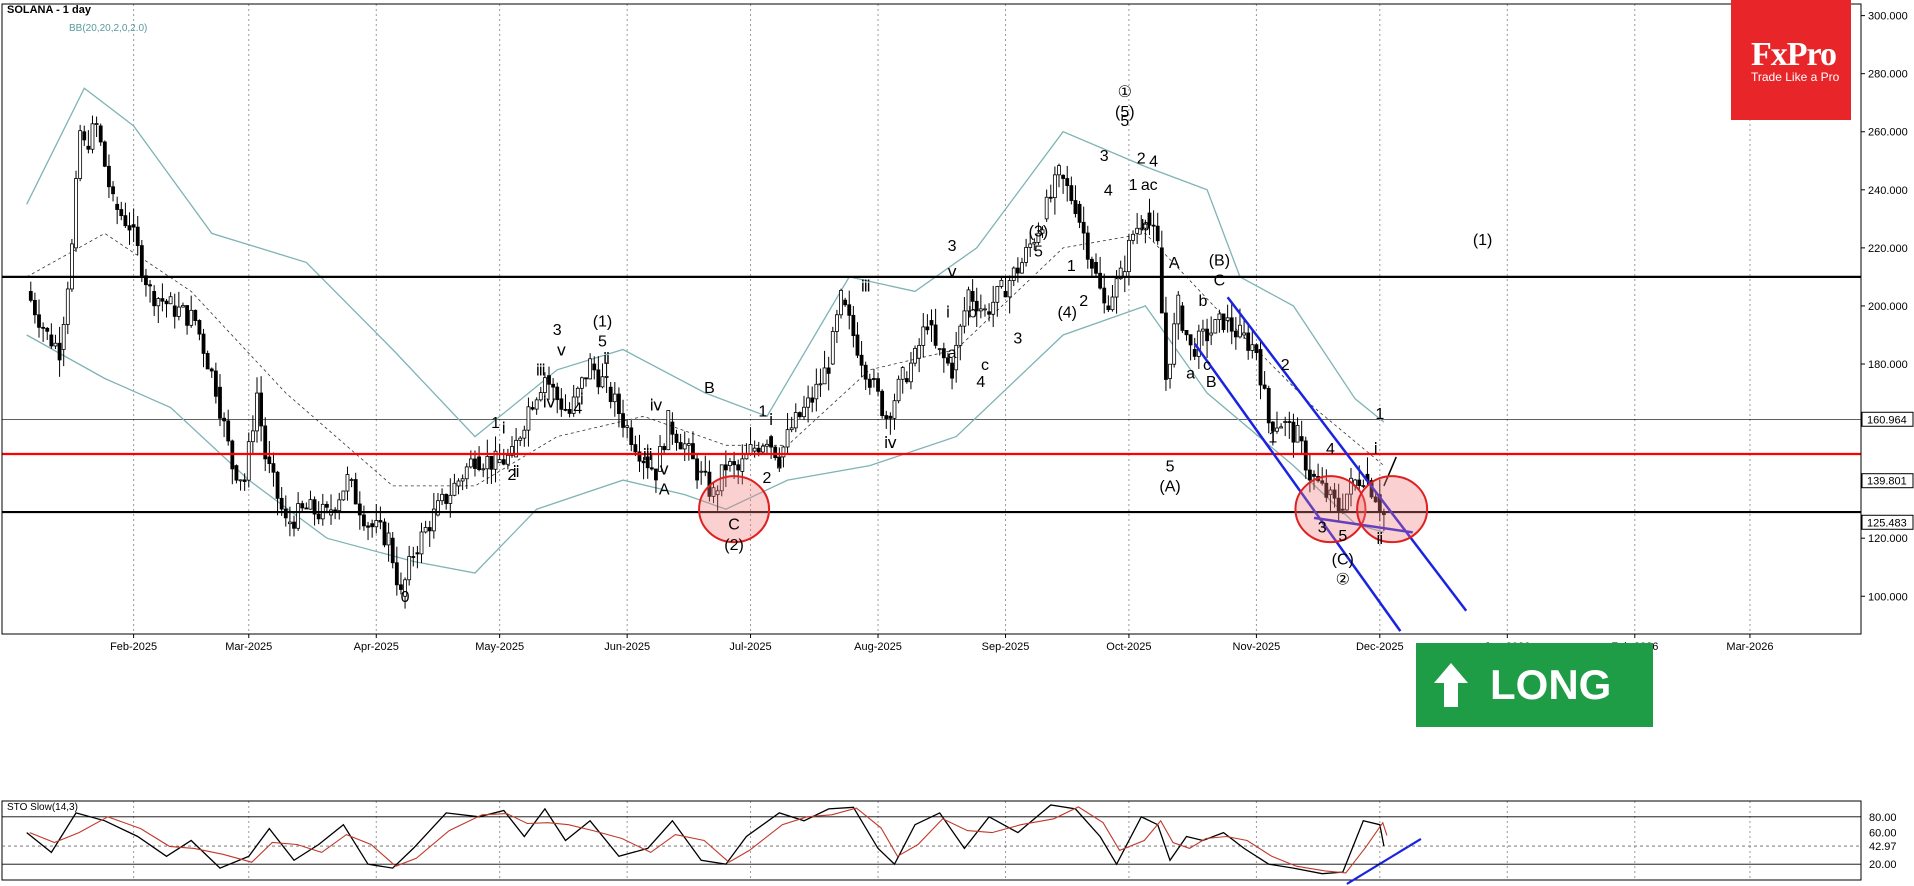 The height and width of the screenshot is (886, 1914). What do you see at coordinates (1392, 509) in the screenshot?
I see `highlight-circle` at bounding box center [1392, 509].